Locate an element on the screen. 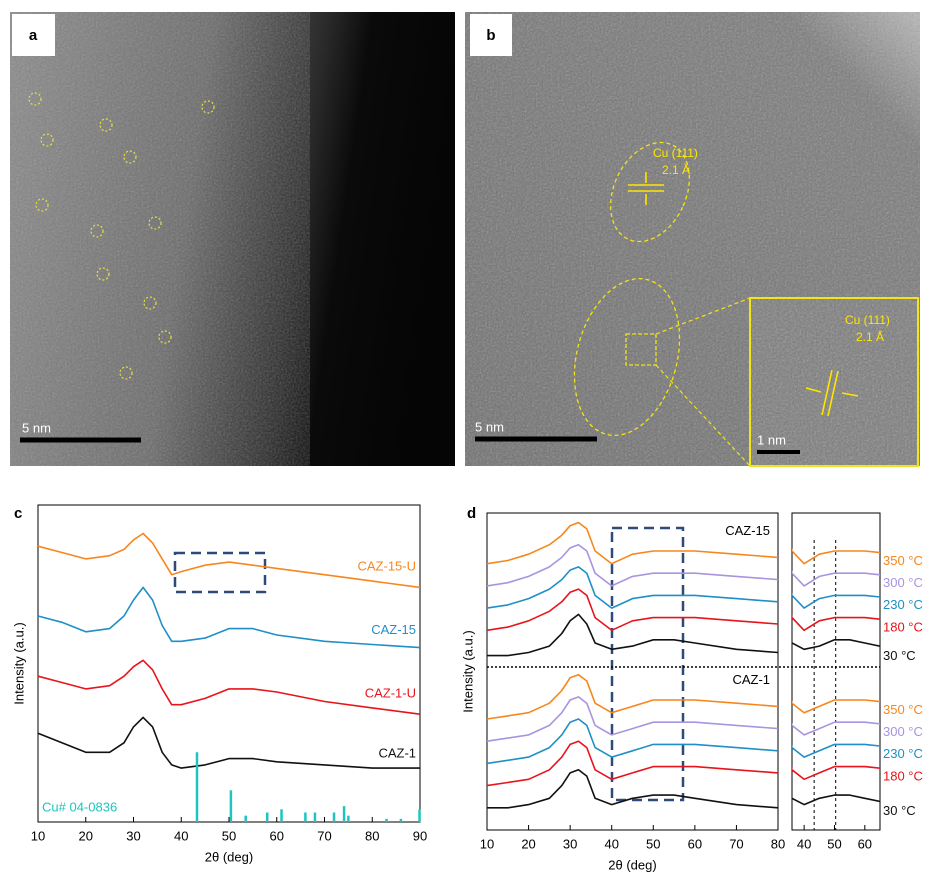 The width and height of the screenshot is (939, 885). panel-label: c is located at coordinates (18, 513).